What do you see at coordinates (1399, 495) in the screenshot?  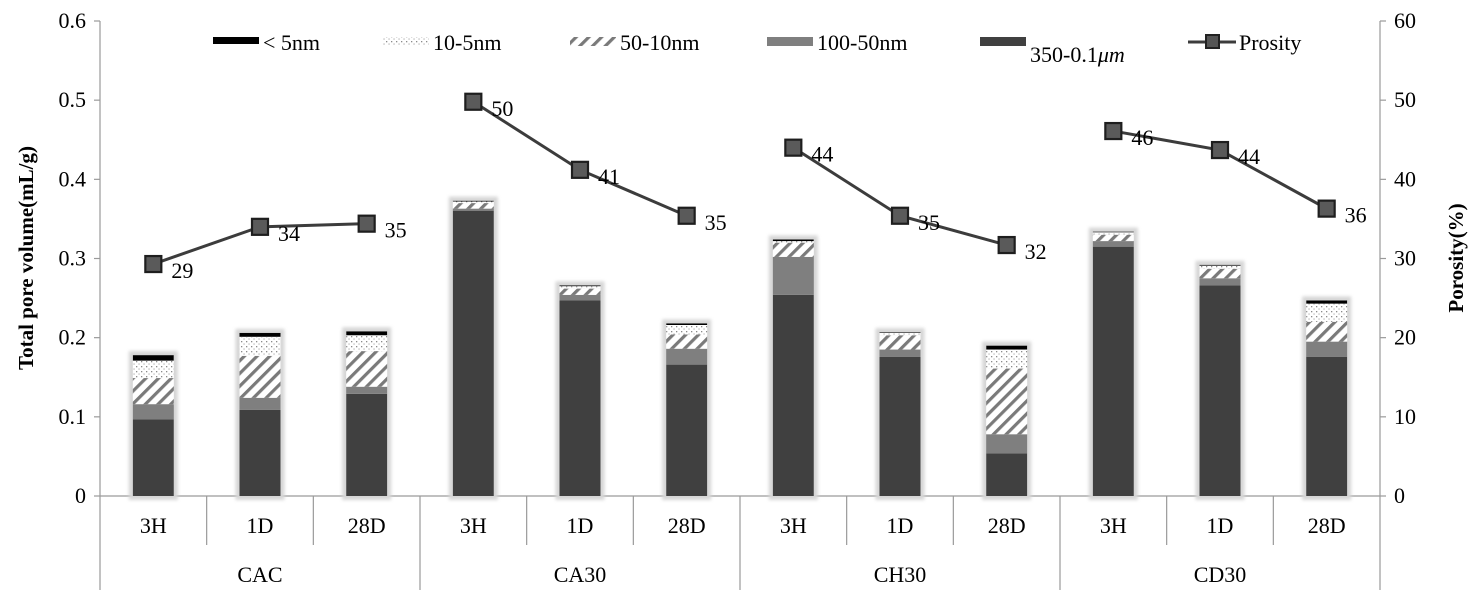 I see `y2-tick-label: 0` at bounding box center [1399, 495].